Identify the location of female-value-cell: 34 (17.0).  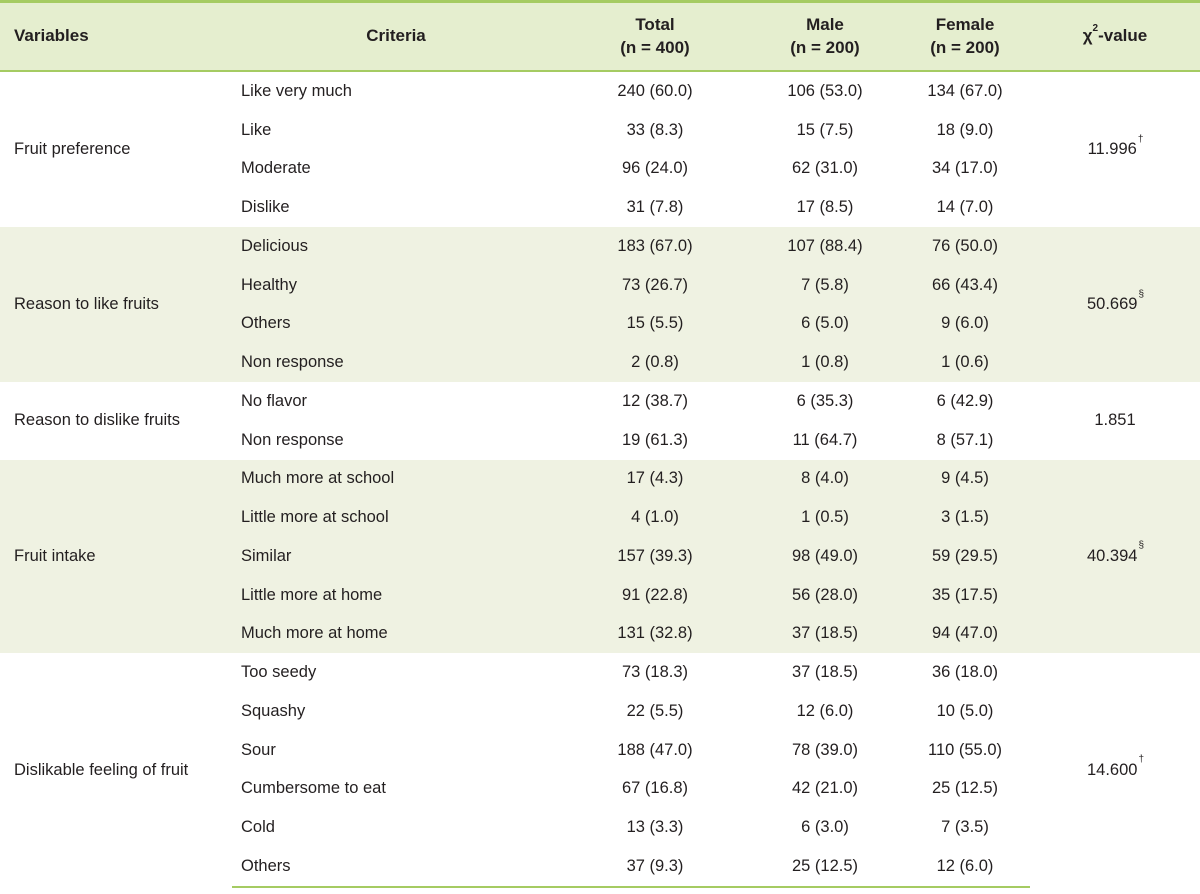
(965, 169).